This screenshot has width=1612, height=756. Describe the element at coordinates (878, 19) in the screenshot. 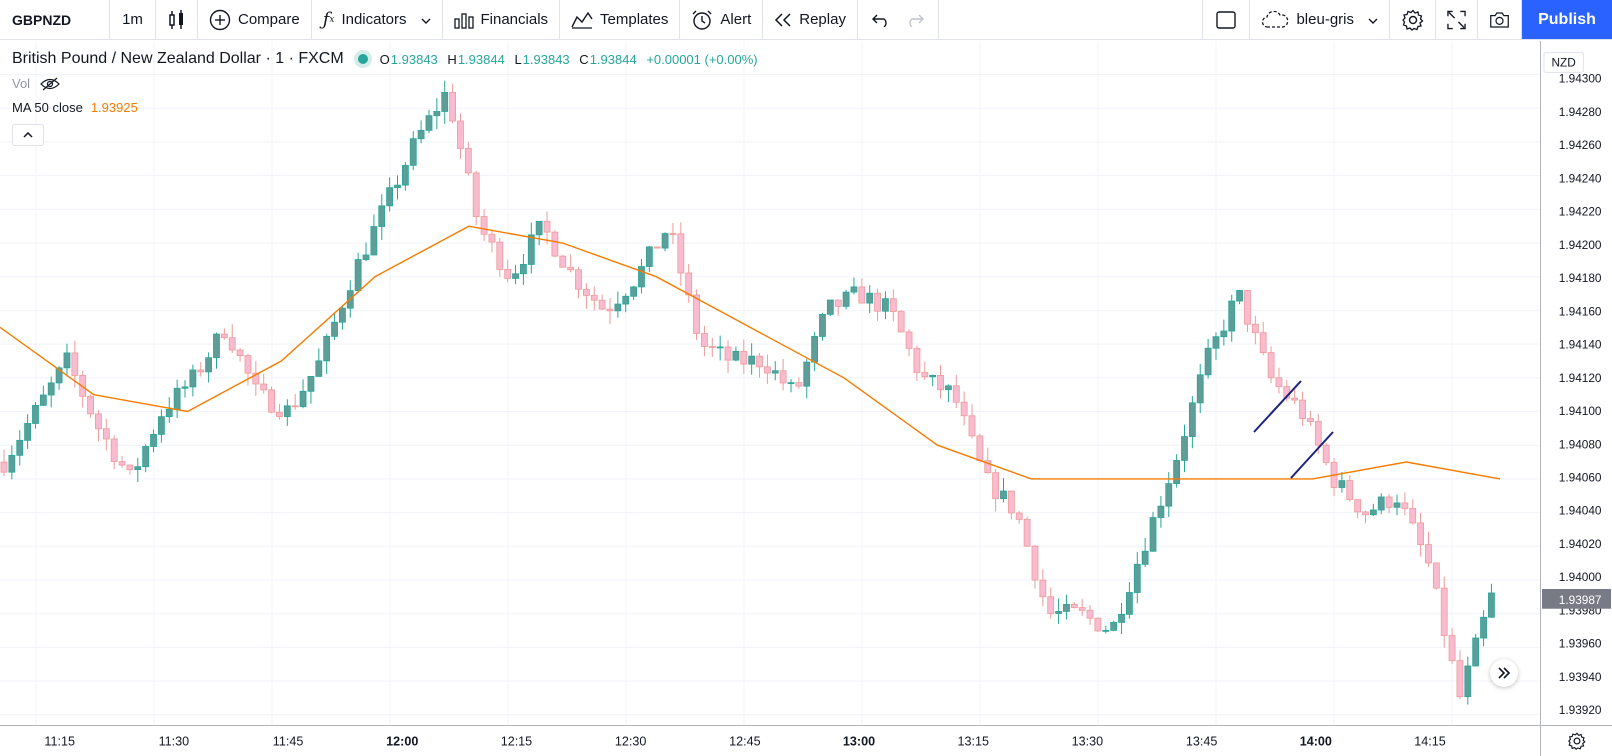

I see `undo-button` at that location.